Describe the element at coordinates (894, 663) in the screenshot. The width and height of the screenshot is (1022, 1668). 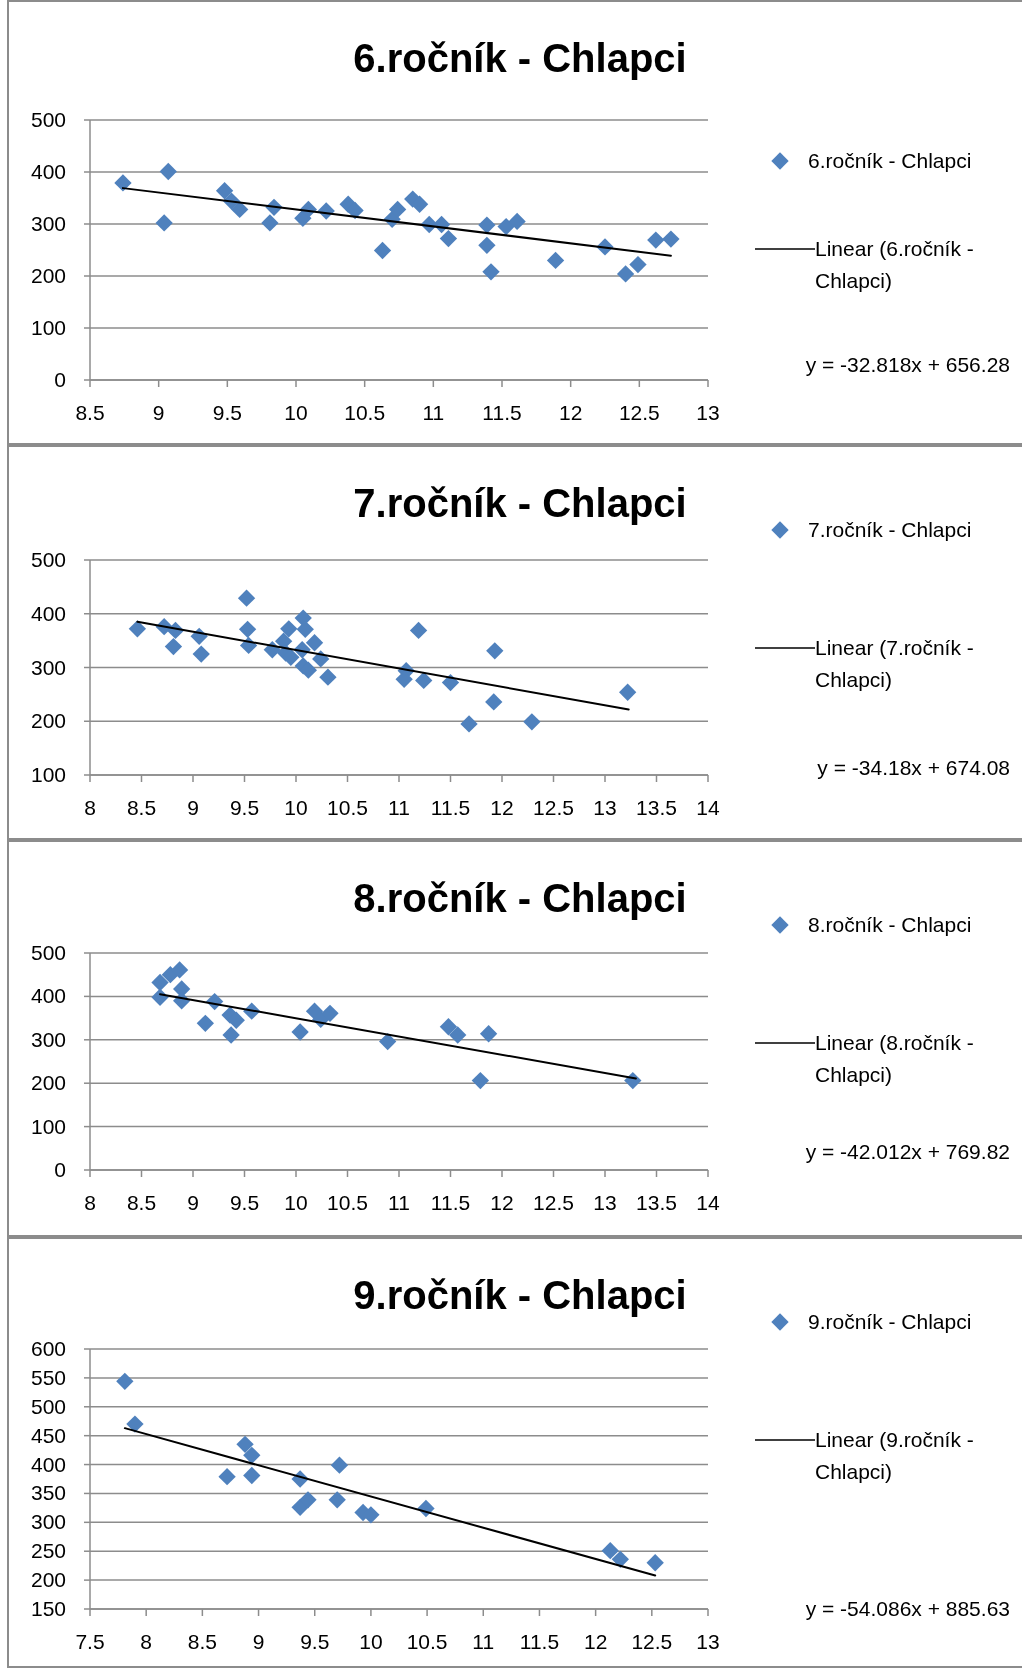
I see `legend-label: Linear (7.ročník - Chlapci)` at that location.